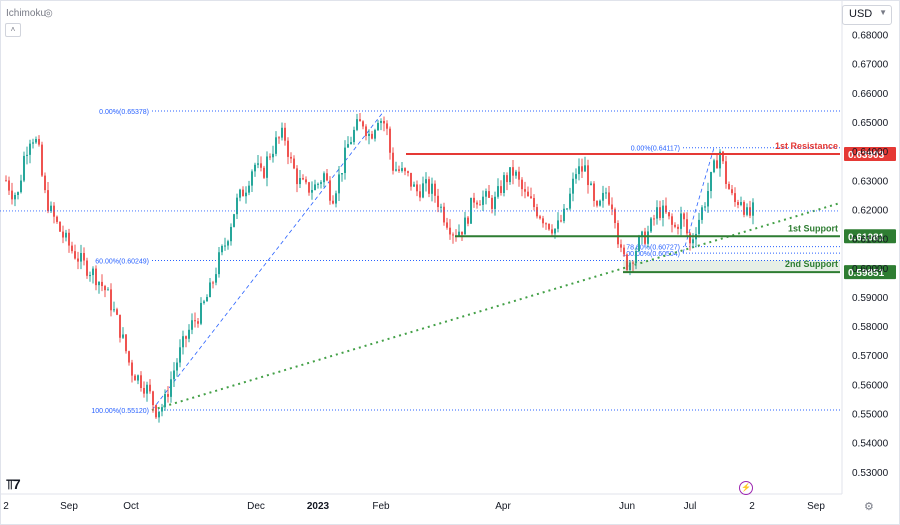 This screenshot has width=900, height=525. Describe the element at coordinates (806, 146) in the screenshot. I see `level-name-label: 1st Resistance` at that location.